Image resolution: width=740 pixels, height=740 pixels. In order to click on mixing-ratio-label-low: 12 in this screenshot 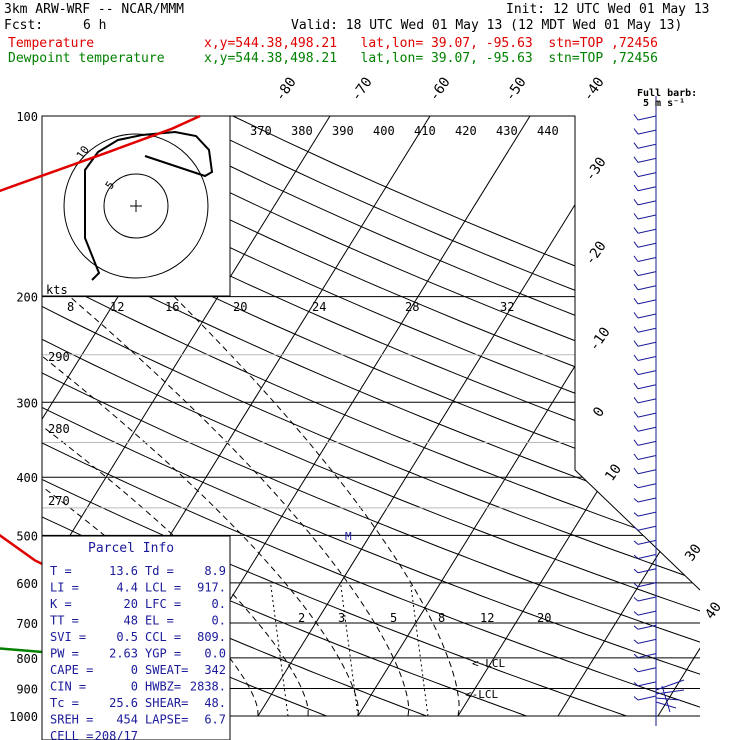, I will do `click(487, 618)`.